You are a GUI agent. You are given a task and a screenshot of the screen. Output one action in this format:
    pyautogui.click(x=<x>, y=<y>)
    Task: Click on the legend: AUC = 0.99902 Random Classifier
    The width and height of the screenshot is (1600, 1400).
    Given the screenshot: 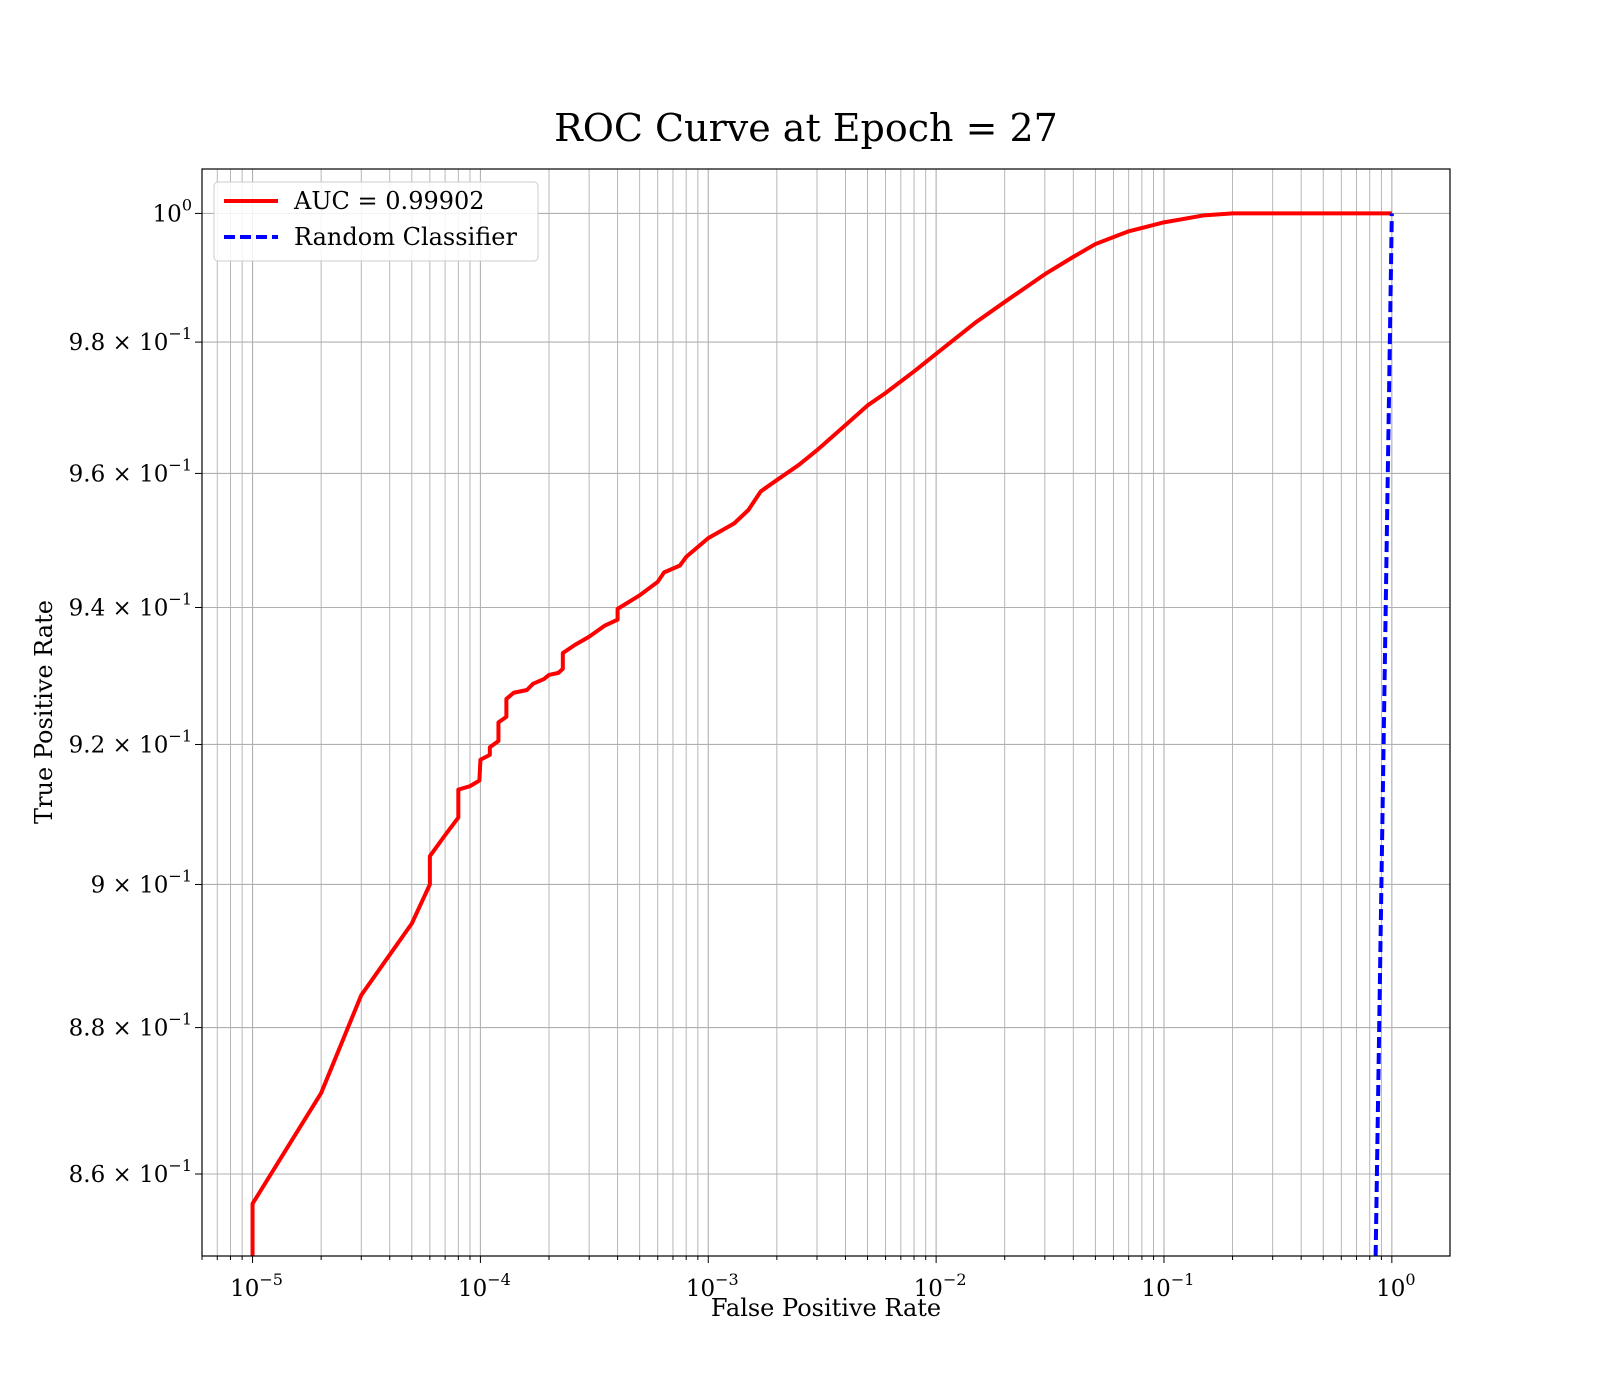 What is the action you would take?
    pyautogui.click(x=376, y=221)
    